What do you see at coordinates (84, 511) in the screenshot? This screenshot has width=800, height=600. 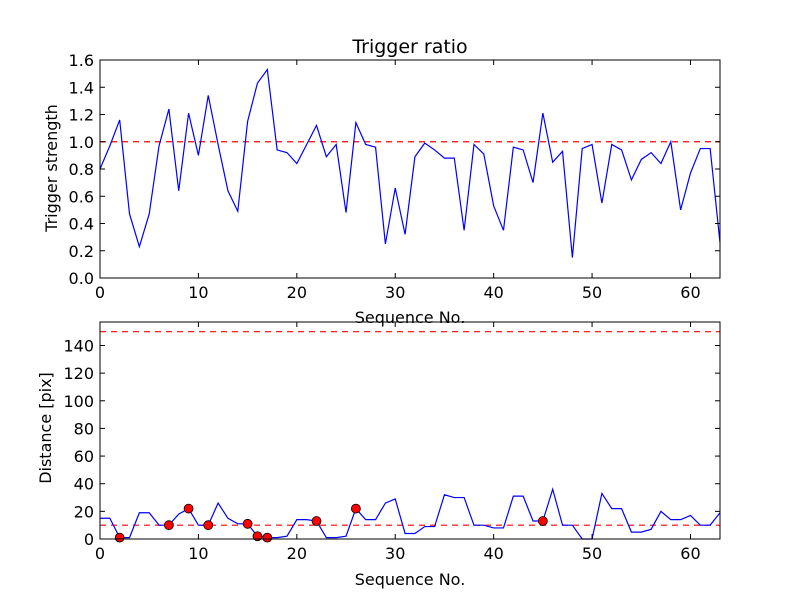 I see `y-tick-label: 20` at bounding box center [84, 511].